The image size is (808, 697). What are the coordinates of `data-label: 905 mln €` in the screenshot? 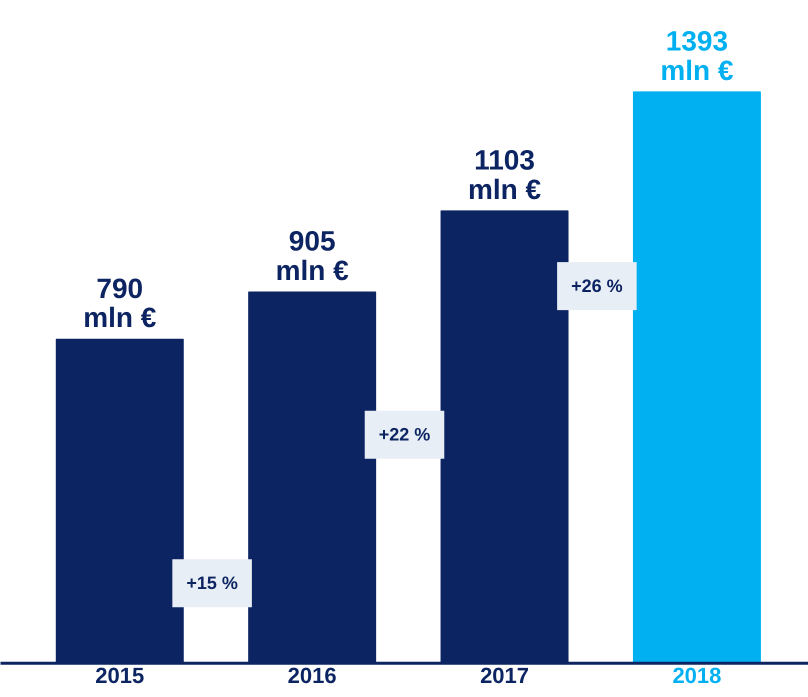 It's located at (313, 256).